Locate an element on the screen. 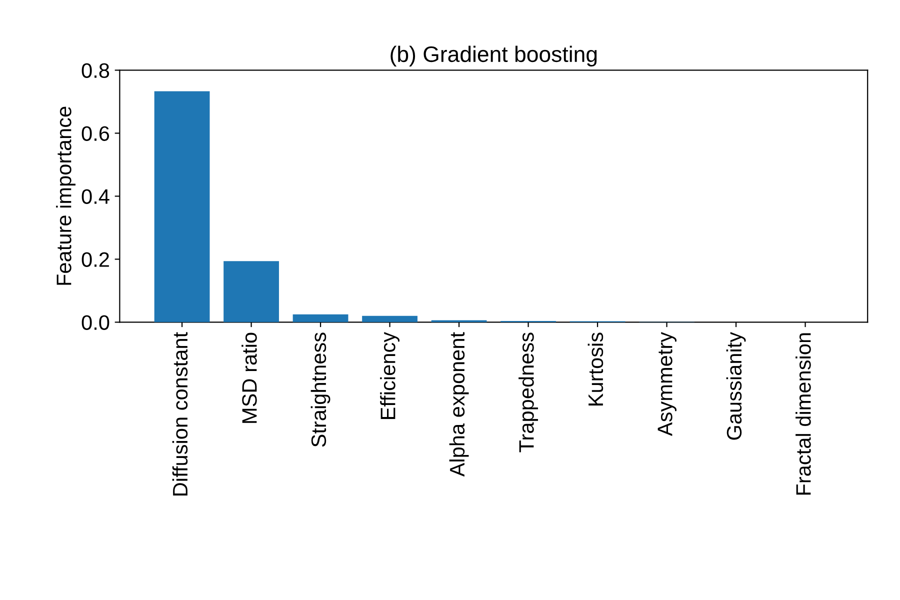 This screenshot has height=600, width=900. x-tick-label: Gaussianity is located at coordinates (736, 386).